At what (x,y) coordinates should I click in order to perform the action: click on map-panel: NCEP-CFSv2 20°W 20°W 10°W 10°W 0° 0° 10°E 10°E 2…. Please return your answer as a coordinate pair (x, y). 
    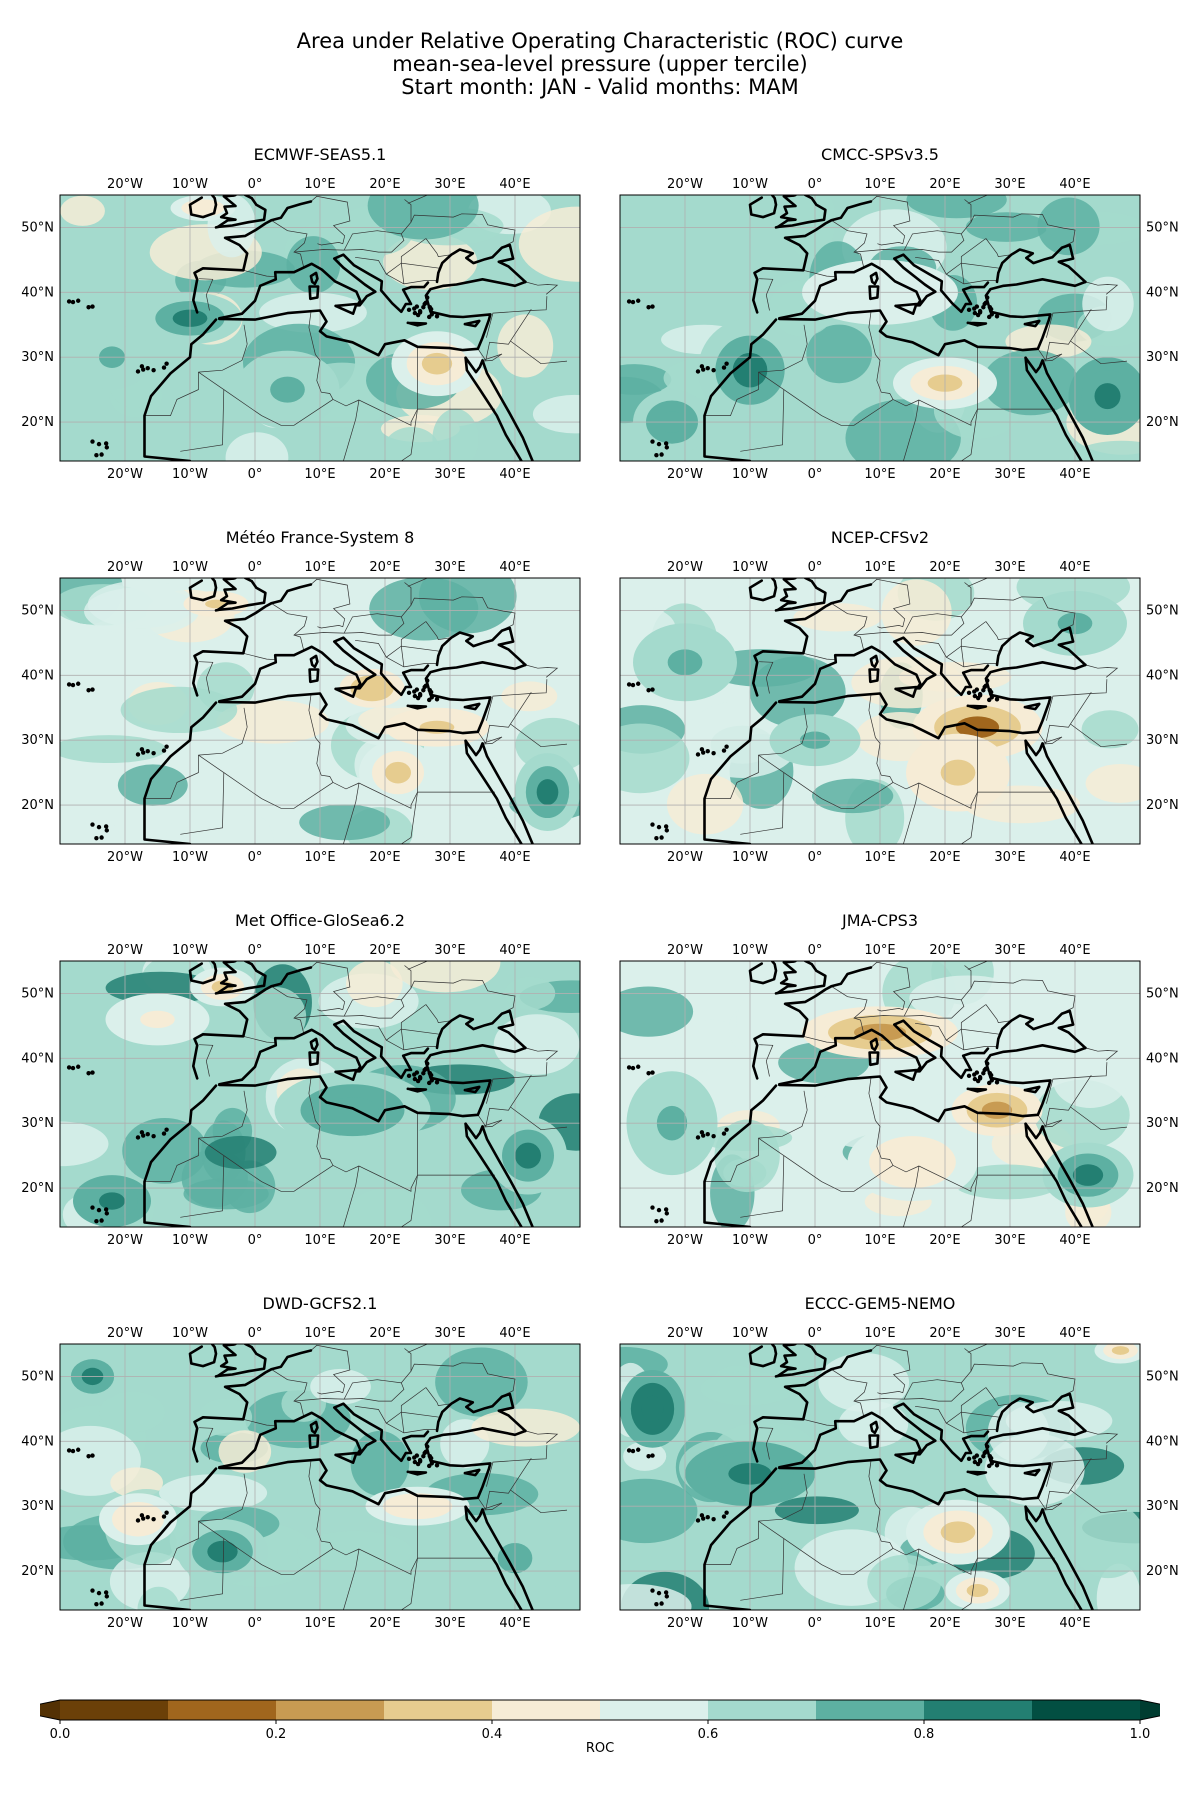
    Looking at the image, I should click on (898, 696).